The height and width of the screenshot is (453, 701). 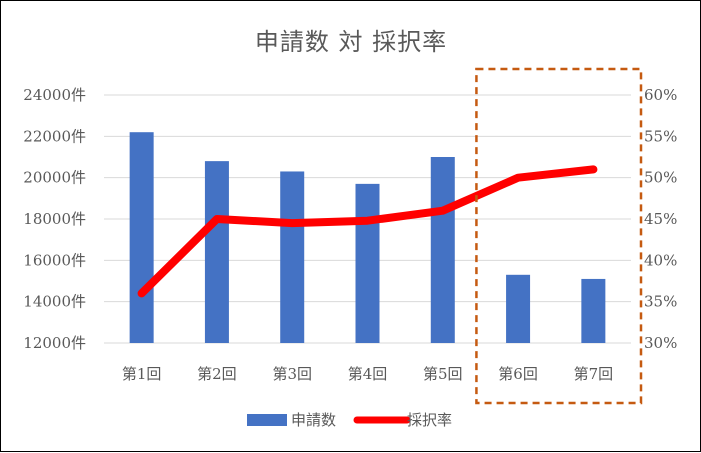 What do you see at coordinates (217, 252) in the screenshot?
I see `bar-第2回` at bounding box center [217, 252].